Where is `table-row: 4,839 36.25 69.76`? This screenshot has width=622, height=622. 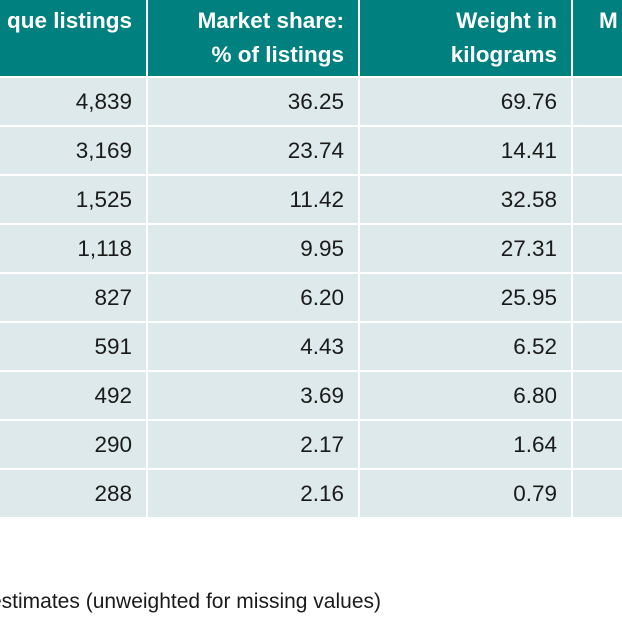
table-row: 4,839 36.25 69.76 is located at coordinates (311, 101).